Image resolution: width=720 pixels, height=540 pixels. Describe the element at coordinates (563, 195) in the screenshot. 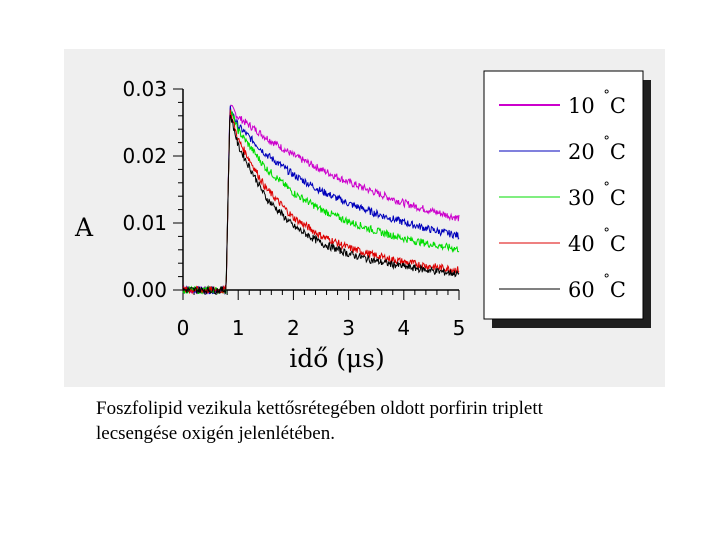

I see `legend-box` at that location.